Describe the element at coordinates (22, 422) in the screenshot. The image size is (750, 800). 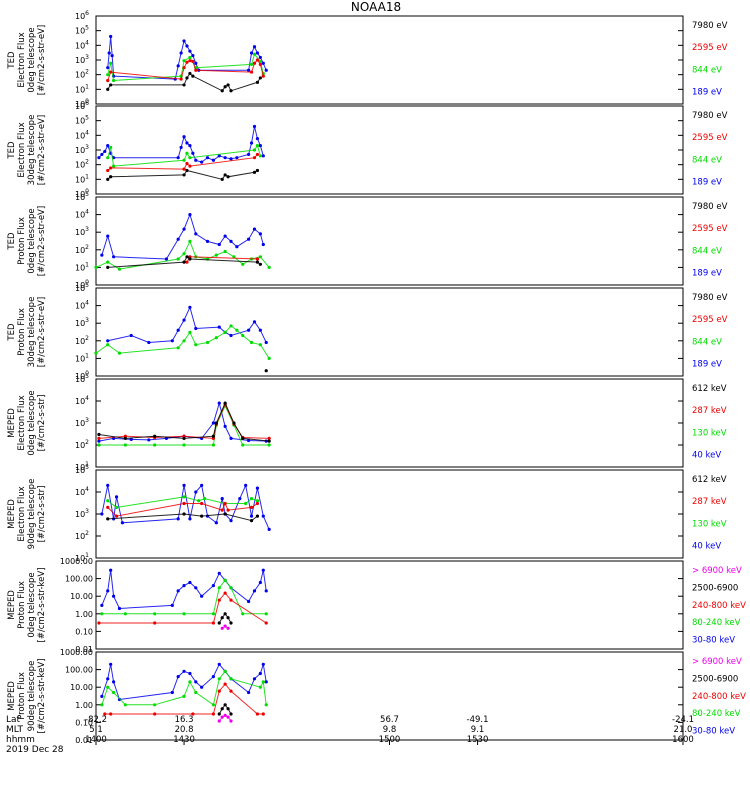
I see `y-axis-label: Electron Flux` at that location.